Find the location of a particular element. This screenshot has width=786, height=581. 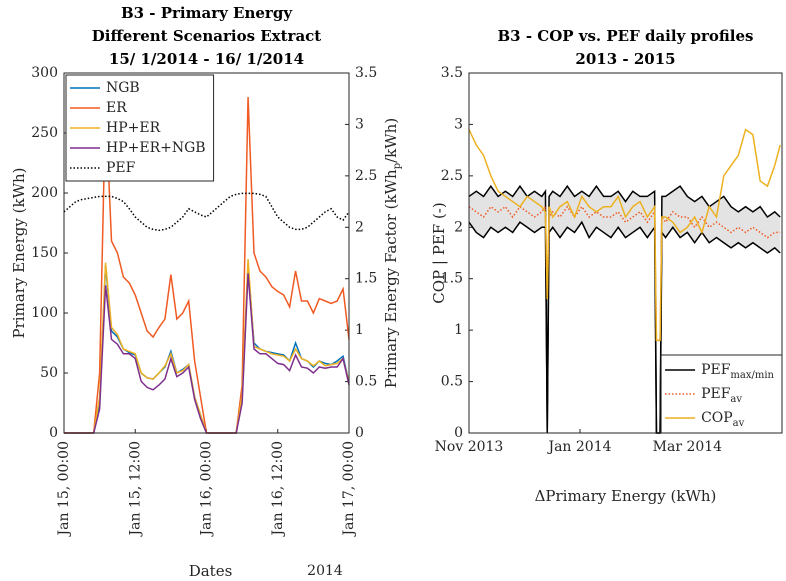

y-tick-label: 200 is located at coordinates (44, 193).